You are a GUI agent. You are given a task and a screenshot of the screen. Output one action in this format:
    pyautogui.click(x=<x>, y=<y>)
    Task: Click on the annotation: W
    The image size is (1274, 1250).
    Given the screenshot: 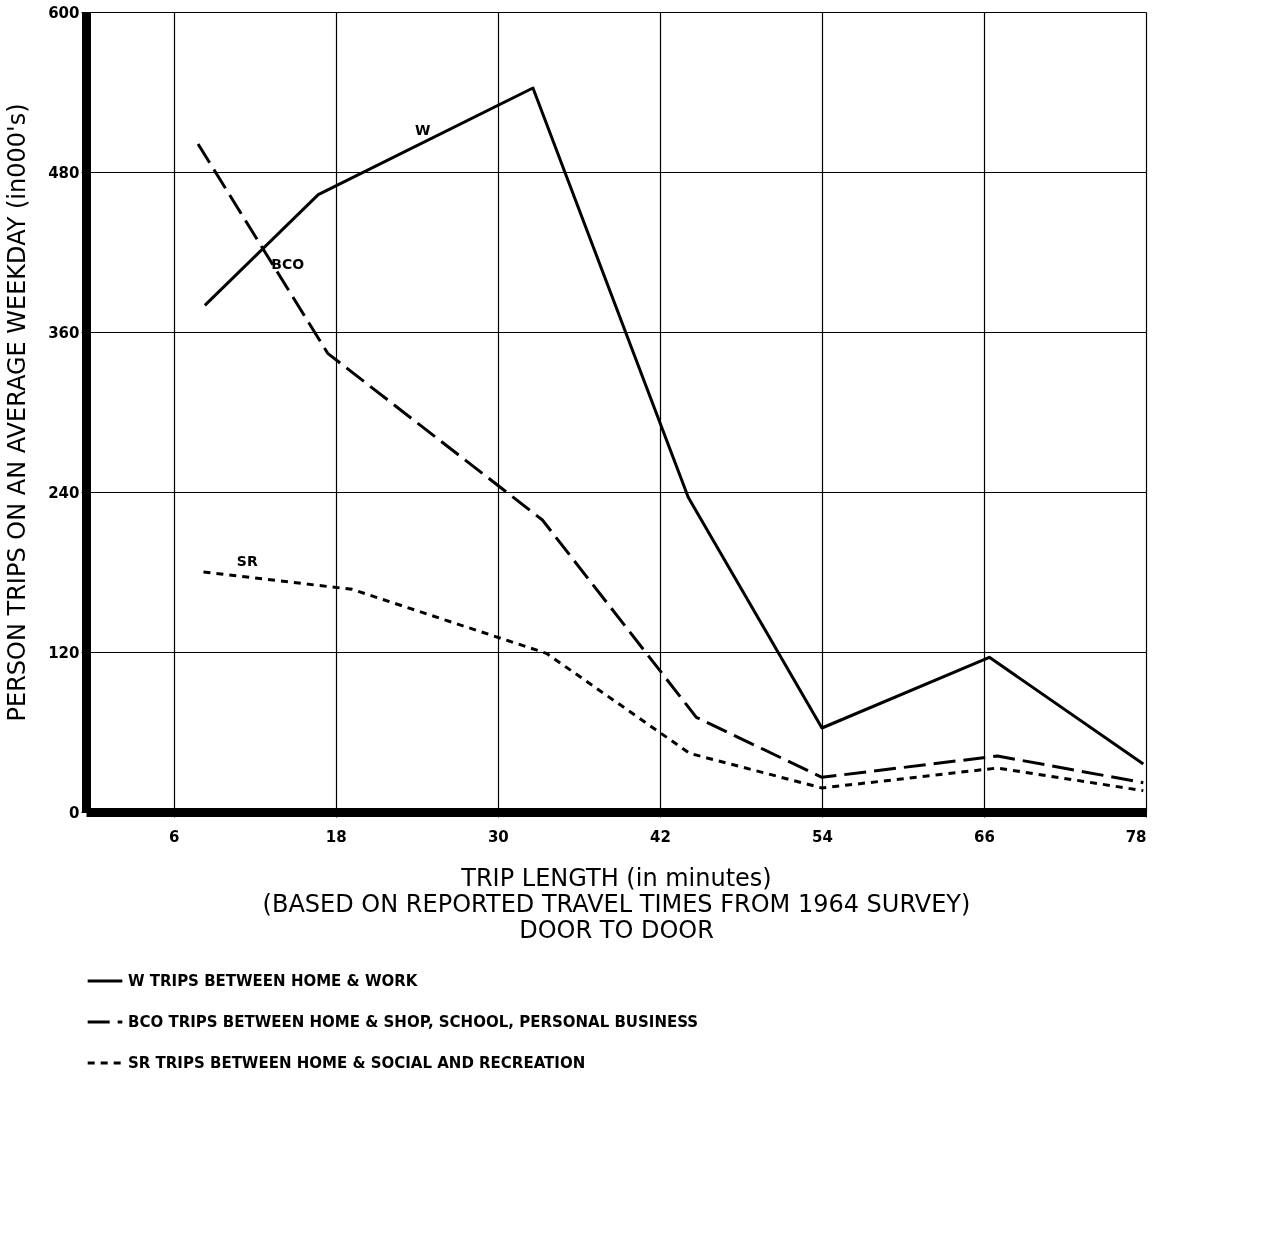 What is the action you would take?
    pyautogui.click(x=423, y=130)
    